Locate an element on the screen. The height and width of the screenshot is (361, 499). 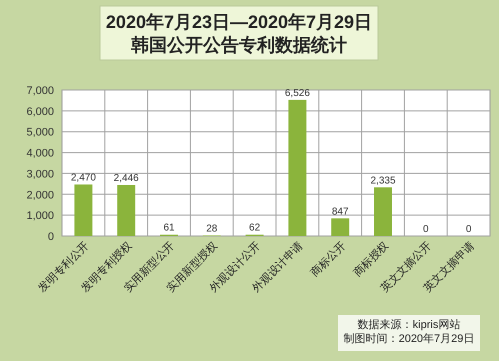
y-tick-label: 7,000 is located at coordinates (40, 91).